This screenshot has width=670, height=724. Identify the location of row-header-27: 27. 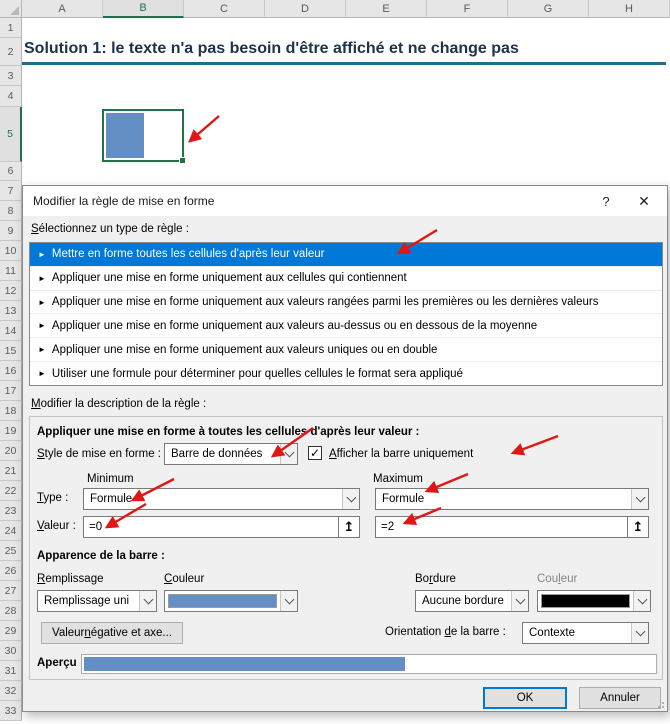
(11, 591).